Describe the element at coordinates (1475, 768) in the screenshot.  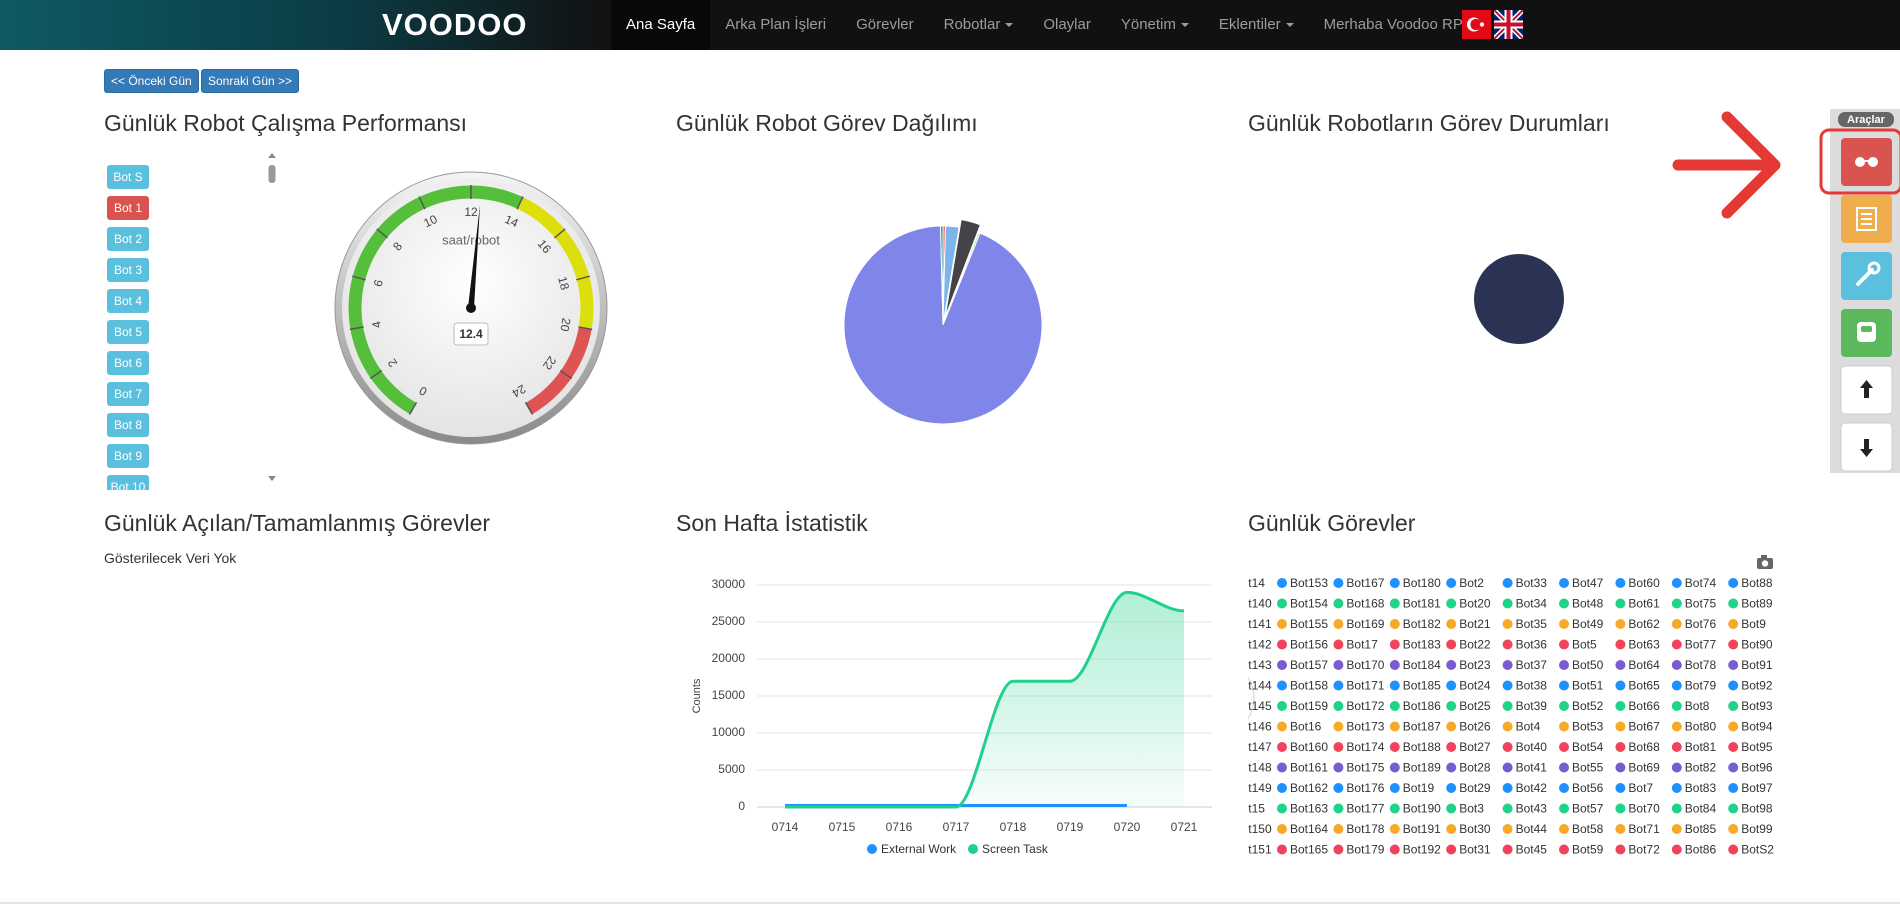
I see `legend-label: Bot28` at that location.